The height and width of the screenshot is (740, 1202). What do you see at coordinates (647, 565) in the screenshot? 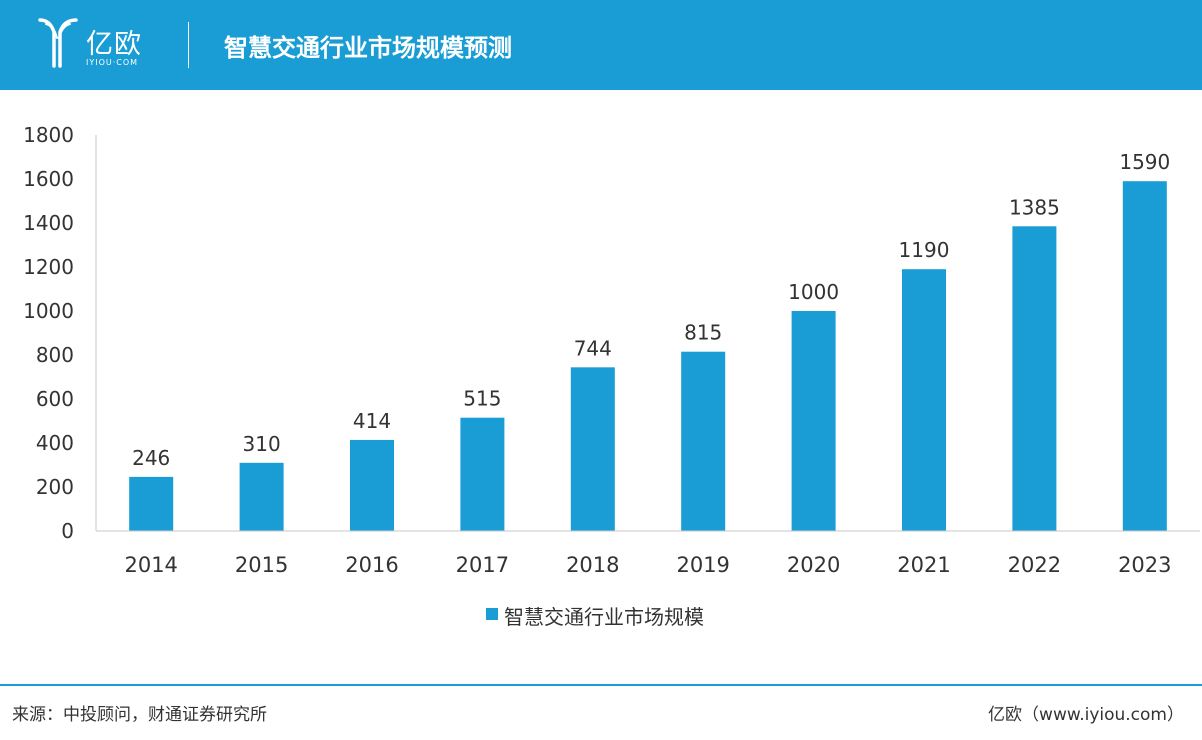
I see `x-axis-ticks: 2014 2015 2016 2017 2018 2019 2020 2021 2022 2023` at bounding box center [647, 565].